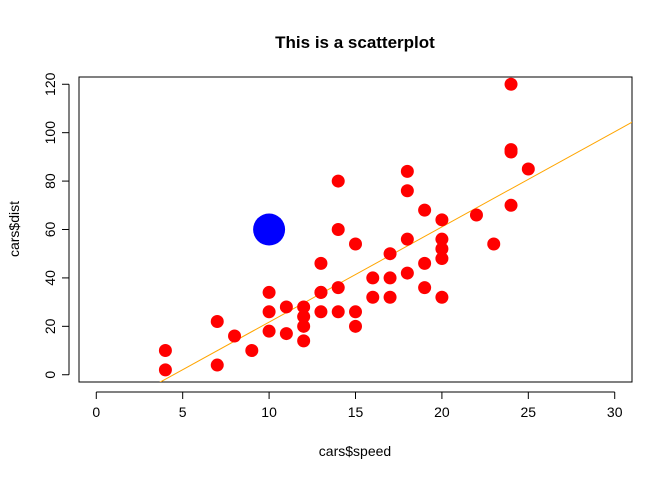  What do you see at coordinates (269, 412) in the screenshot?
I see `x-tick-label: 10` at bounding box center [269, 412].